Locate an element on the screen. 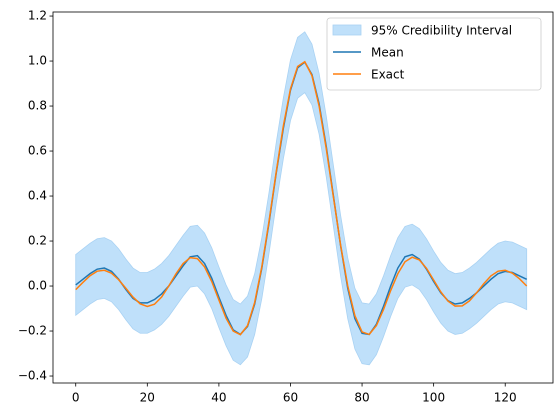  legend-label: Mean is located at coordinates (387, 53).